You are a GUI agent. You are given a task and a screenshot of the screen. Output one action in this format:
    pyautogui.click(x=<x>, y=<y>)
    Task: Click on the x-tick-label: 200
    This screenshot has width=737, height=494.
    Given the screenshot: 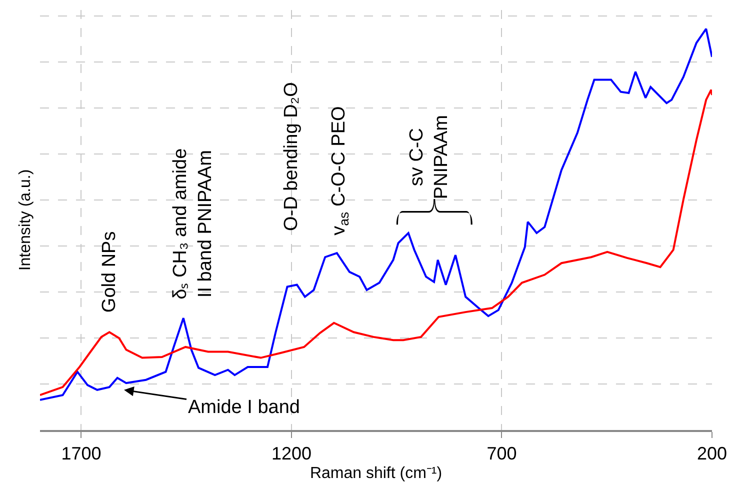 What is the action you would take?
    pyautogui.click(x=712, y=454)
    